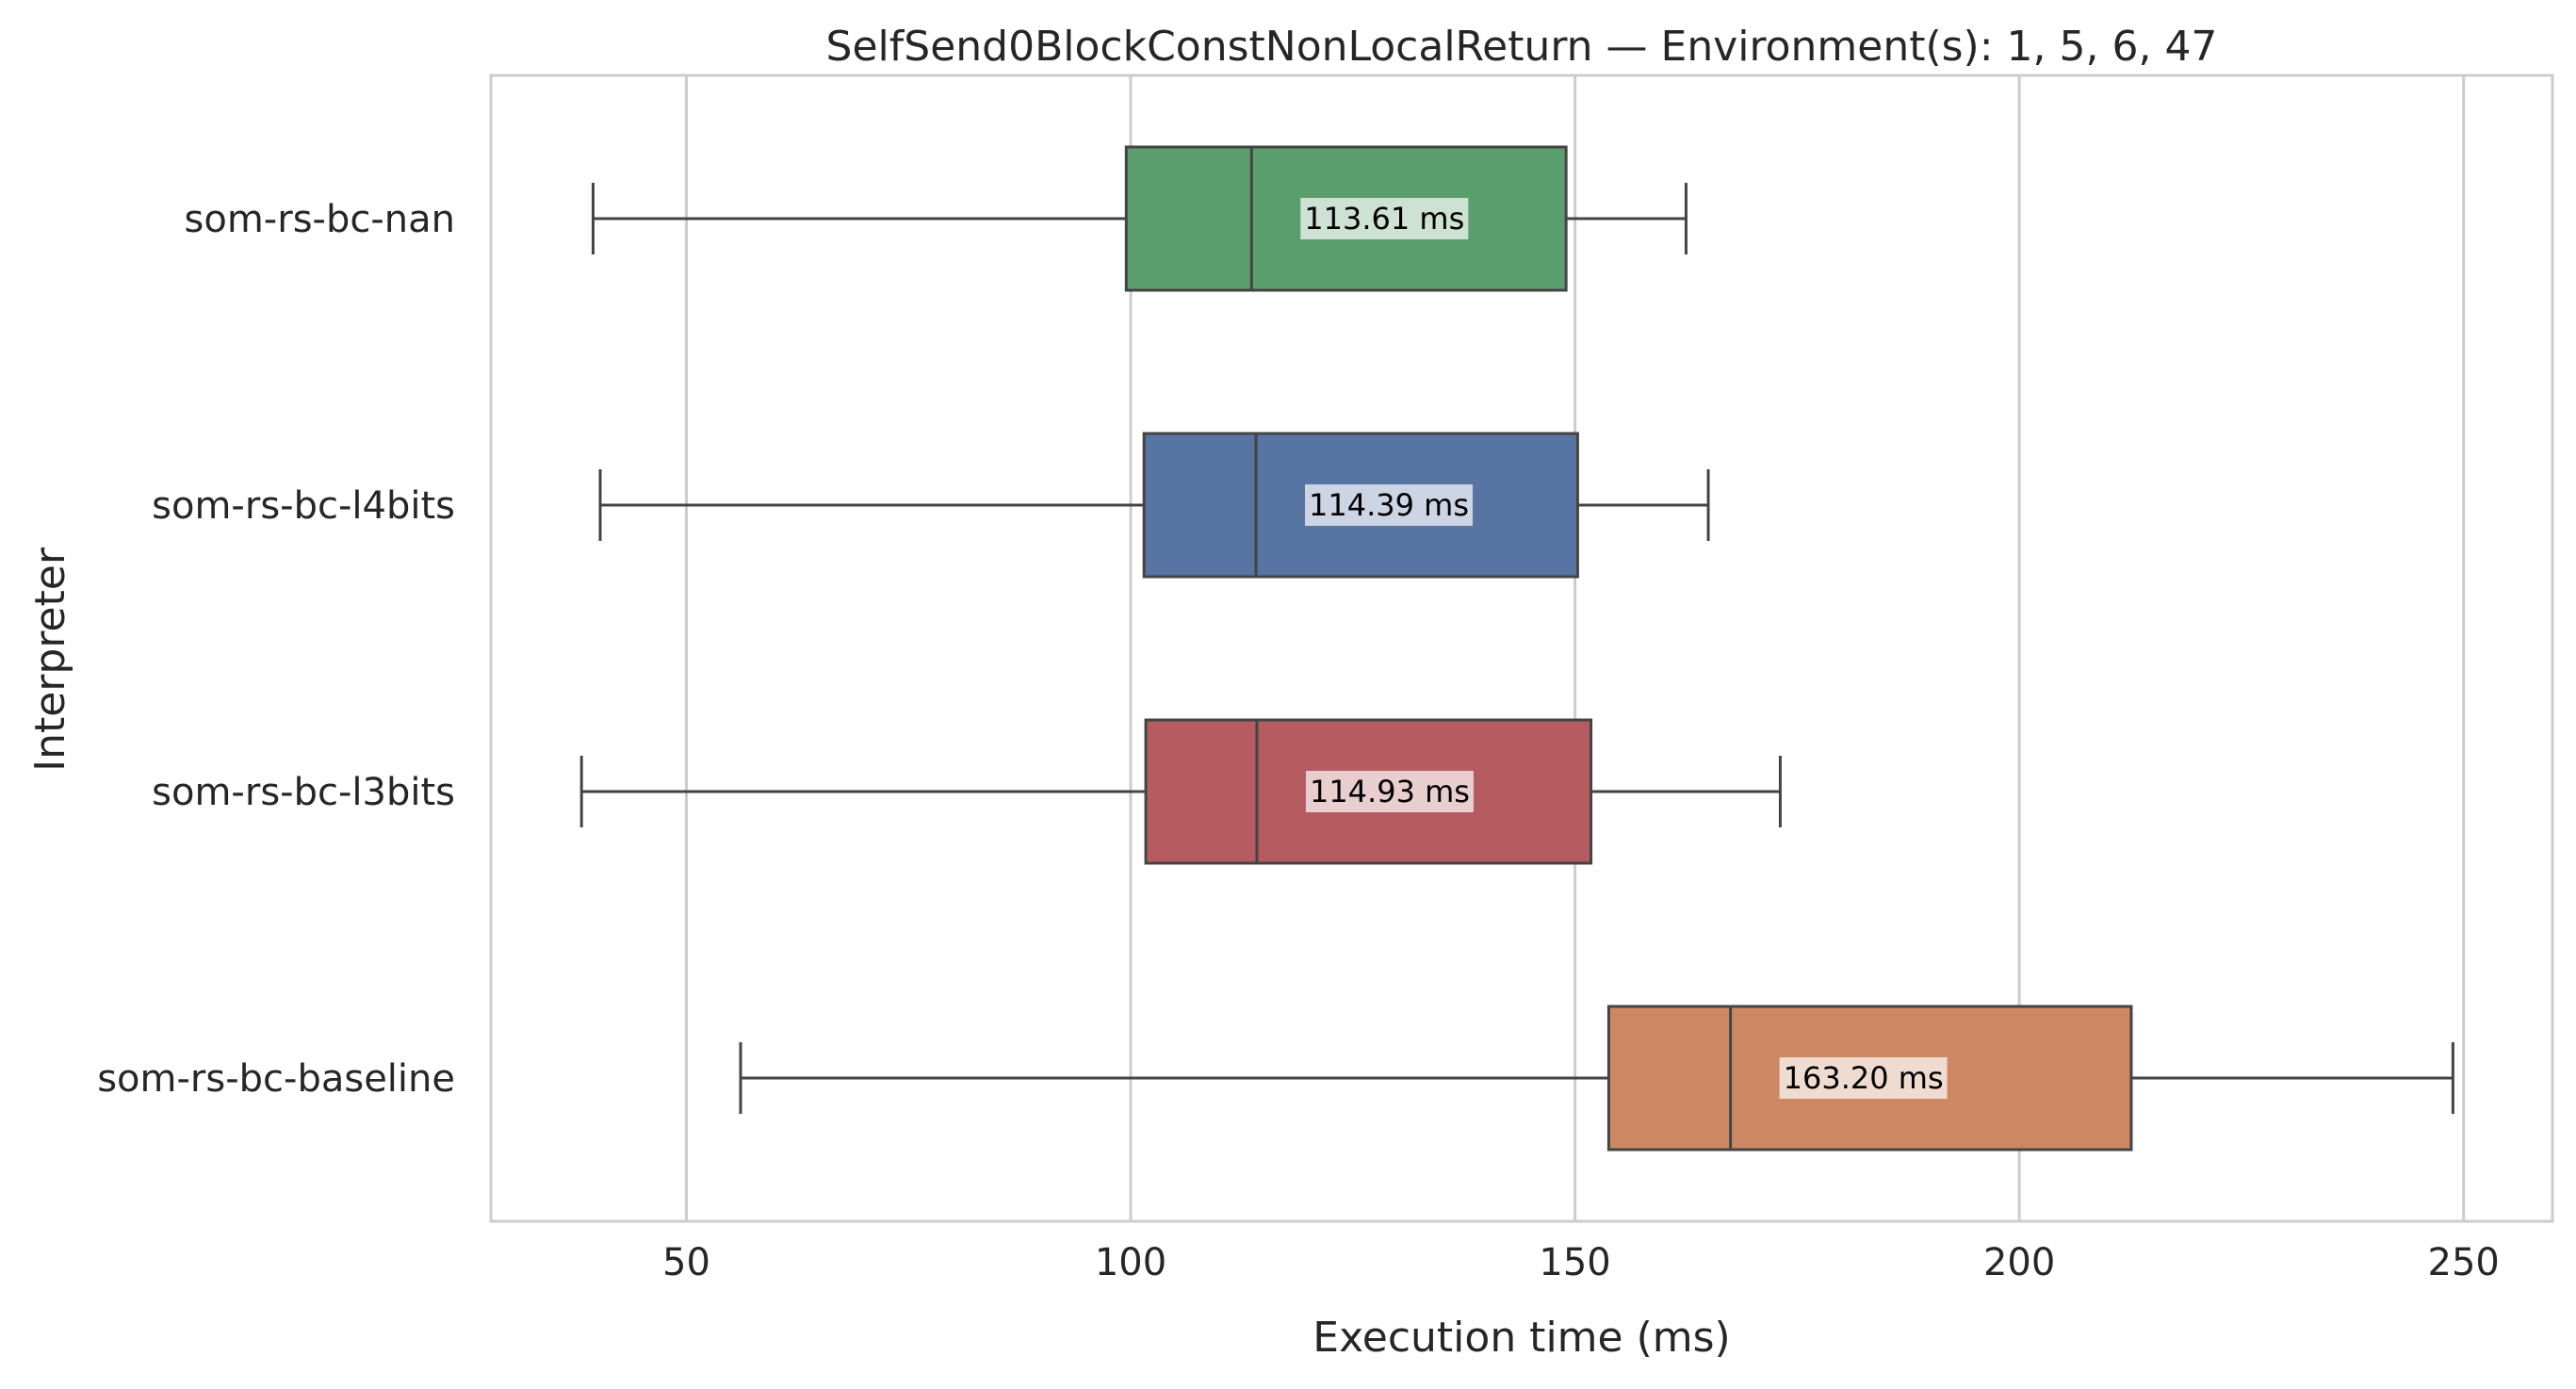 The width and height of the screenshot is (2576, 1389). I want to click on median-label: 114.39 ms, so click(1389, 505).